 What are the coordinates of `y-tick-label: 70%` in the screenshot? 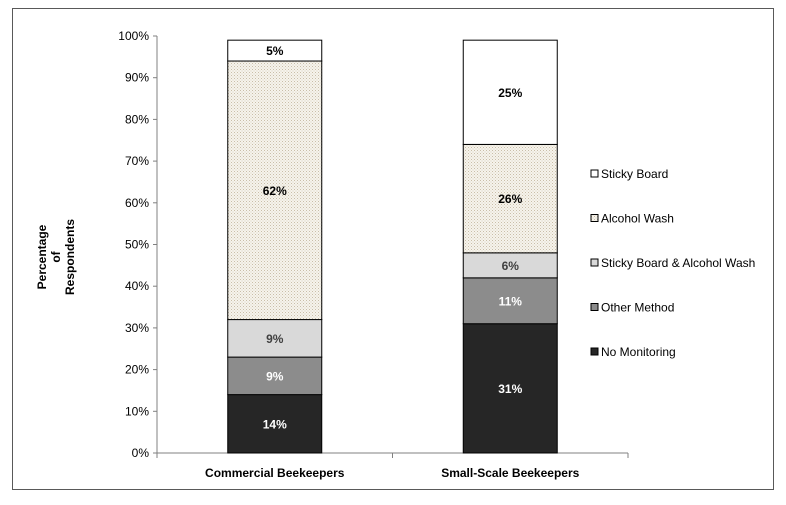 It's located at (137, 161).